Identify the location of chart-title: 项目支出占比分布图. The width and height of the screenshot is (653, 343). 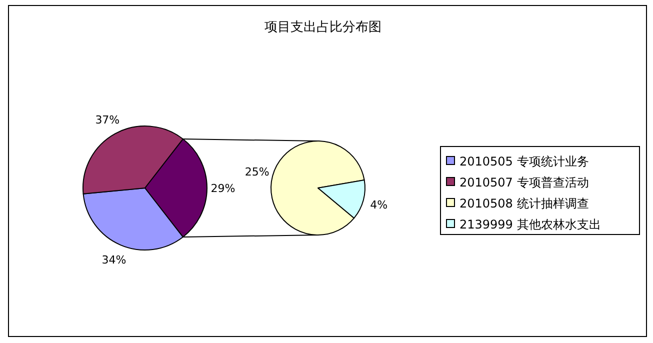
(323, 27).